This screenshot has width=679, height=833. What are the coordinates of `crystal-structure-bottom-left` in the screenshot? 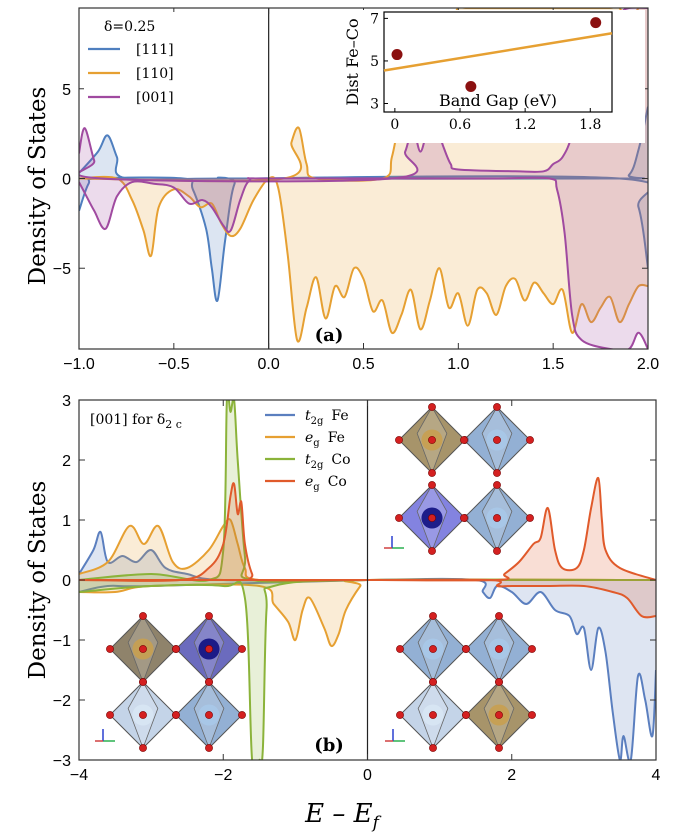 It's located at (170, 682).